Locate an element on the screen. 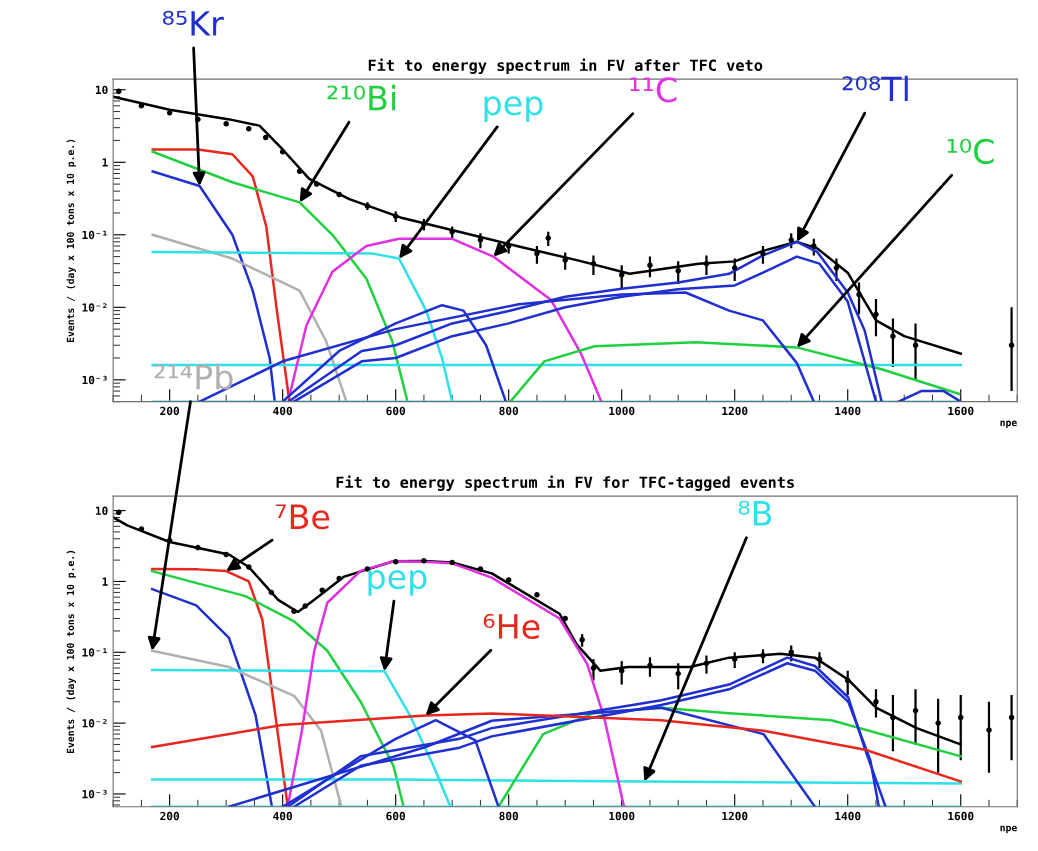 The image size is (1038, 851). text: ²¹⁴Pb is located at coordinates (193, 376).